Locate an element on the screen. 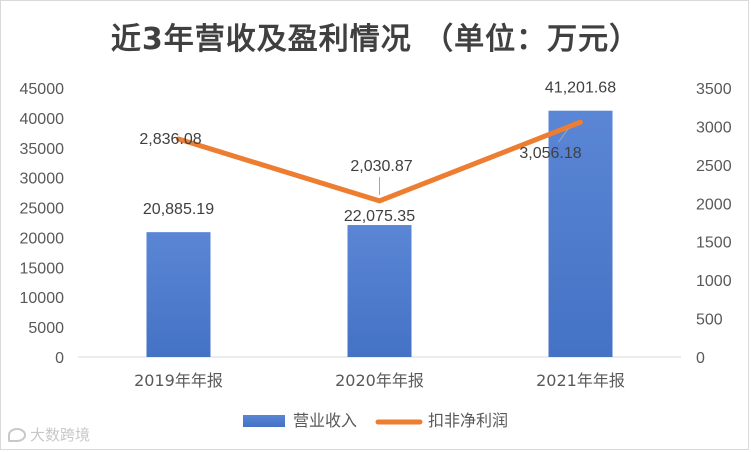 The image size is (751, 452). y-right-tick-label: 2500 is located at coordinates (714, 166).